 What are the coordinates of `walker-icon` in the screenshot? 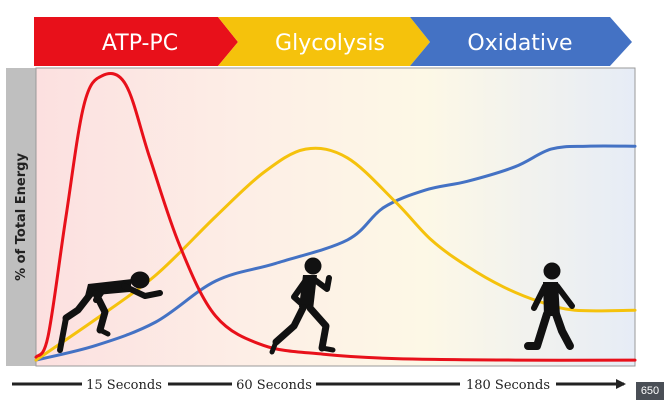 It's located at (549, 306).